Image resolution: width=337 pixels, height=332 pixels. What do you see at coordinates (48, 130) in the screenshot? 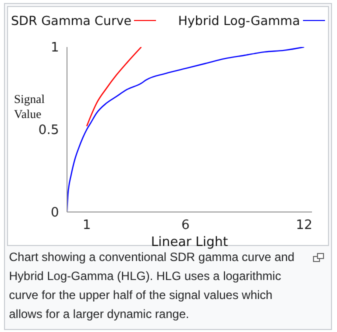
I see `y-tick-label: 0.5` at bounding box center [48, 130].